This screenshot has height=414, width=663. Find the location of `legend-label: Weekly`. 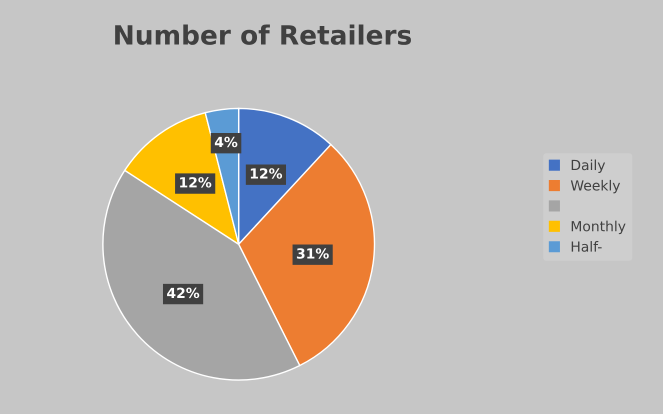

legend-label: Weekly is located at coordinates (595, 187).